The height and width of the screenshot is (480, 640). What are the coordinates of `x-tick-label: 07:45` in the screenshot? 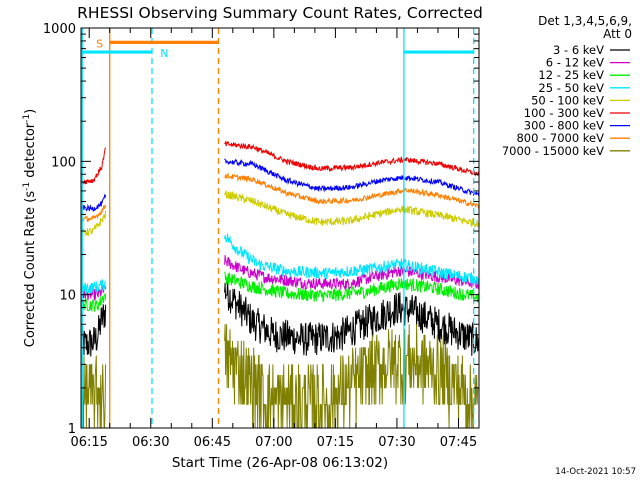 It's located at (458, 442).